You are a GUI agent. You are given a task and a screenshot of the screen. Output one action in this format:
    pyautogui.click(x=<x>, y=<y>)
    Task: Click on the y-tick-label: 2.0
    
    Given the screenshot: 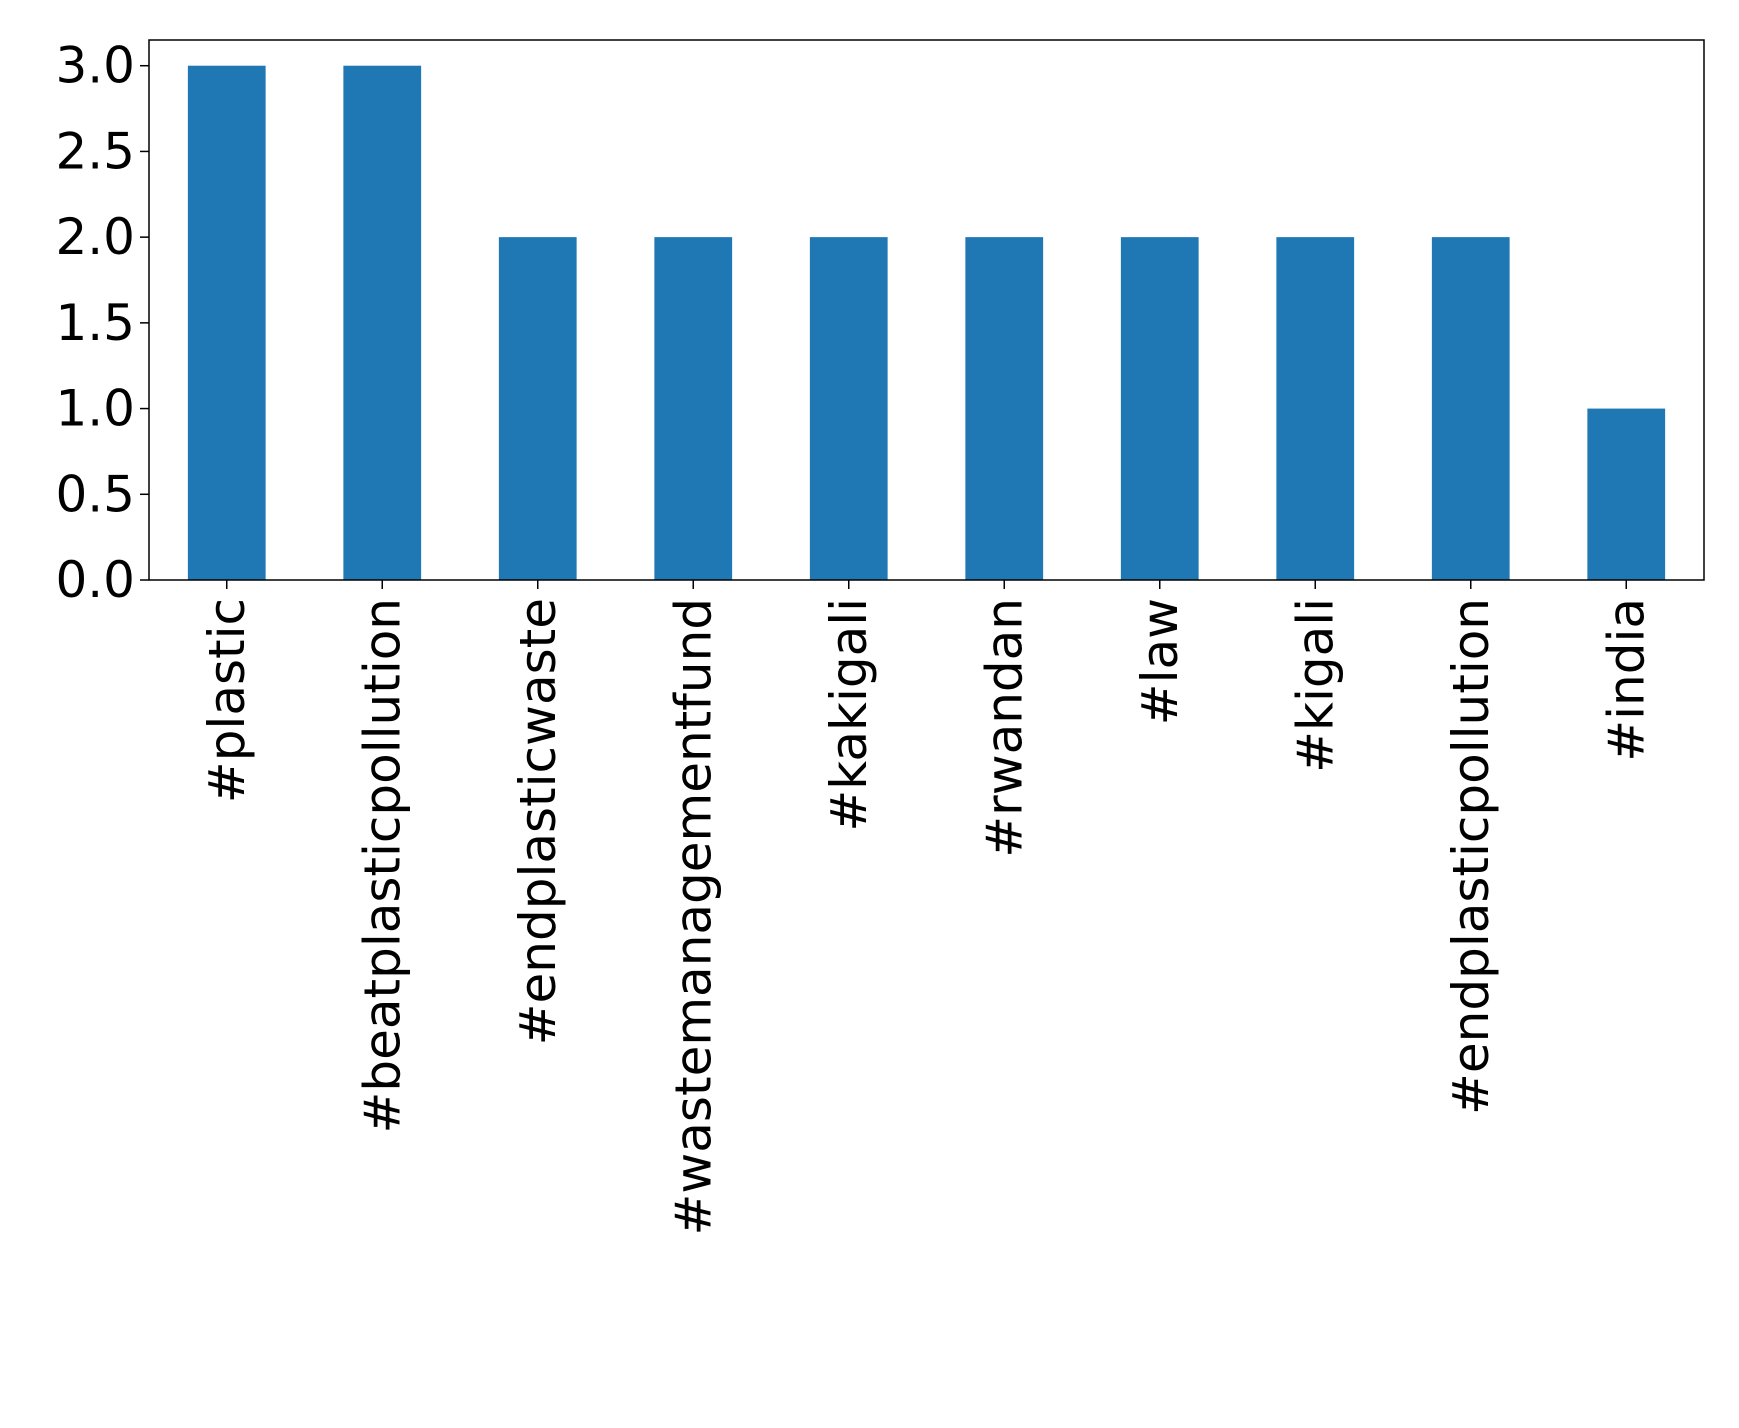 What is the action you would take?
    pyautogui.click(x=95, y=237)
    